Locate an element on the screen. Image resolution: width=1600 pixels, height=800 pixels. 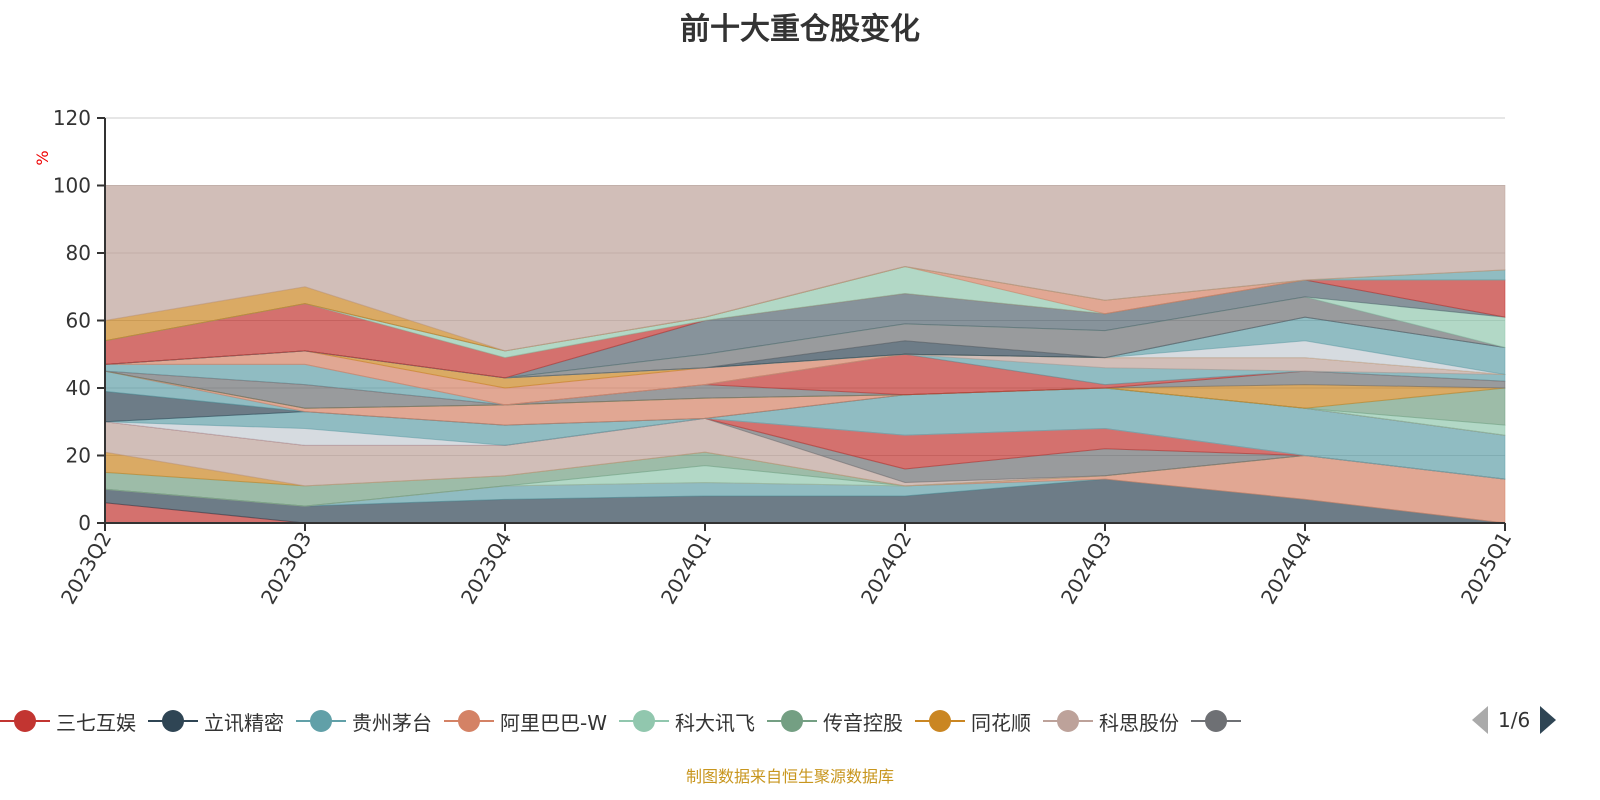
legend-item: 同花顺 is located at coordinates (973, 721).